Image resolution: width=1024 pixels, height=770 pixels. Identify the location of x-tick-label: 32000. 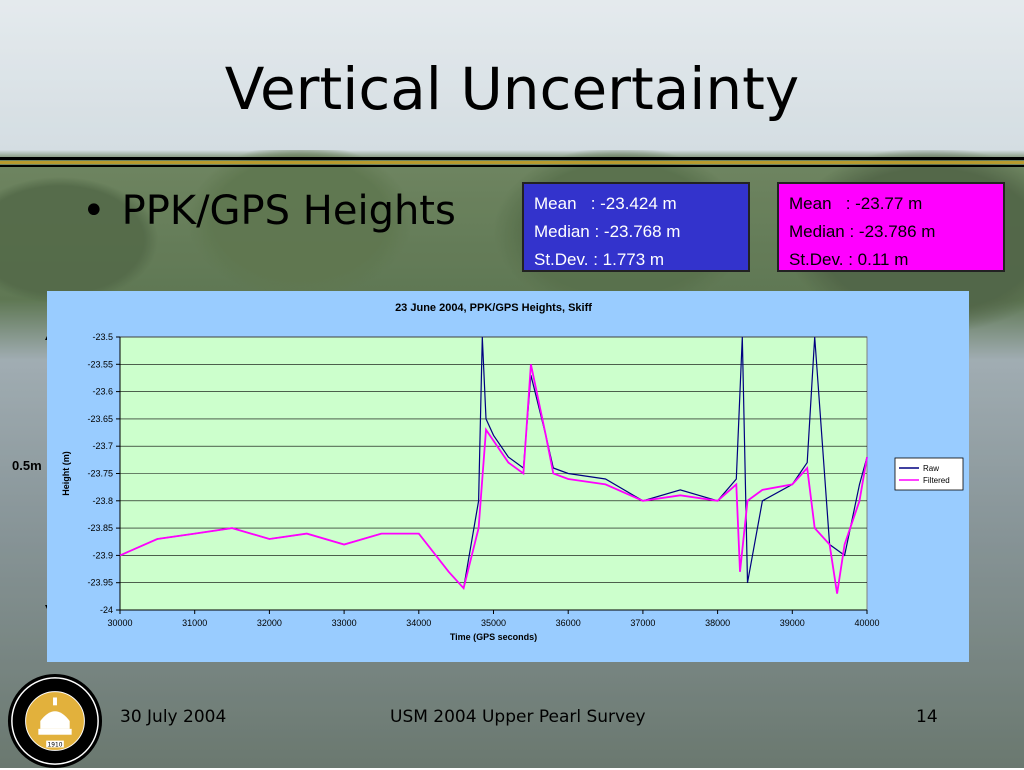
(269, 623).